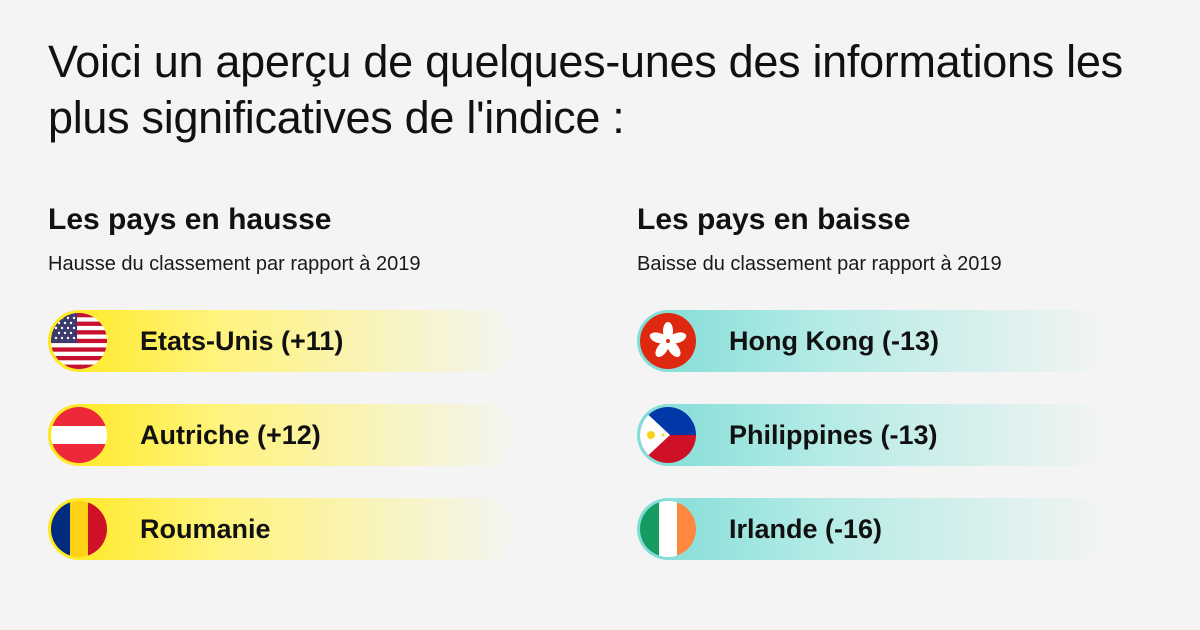 The image size is (1200, 630). What do you see at coordinates (79, 529) in the screenshot?
I see `romania-flag-icon` at bounding box center [79, 529].